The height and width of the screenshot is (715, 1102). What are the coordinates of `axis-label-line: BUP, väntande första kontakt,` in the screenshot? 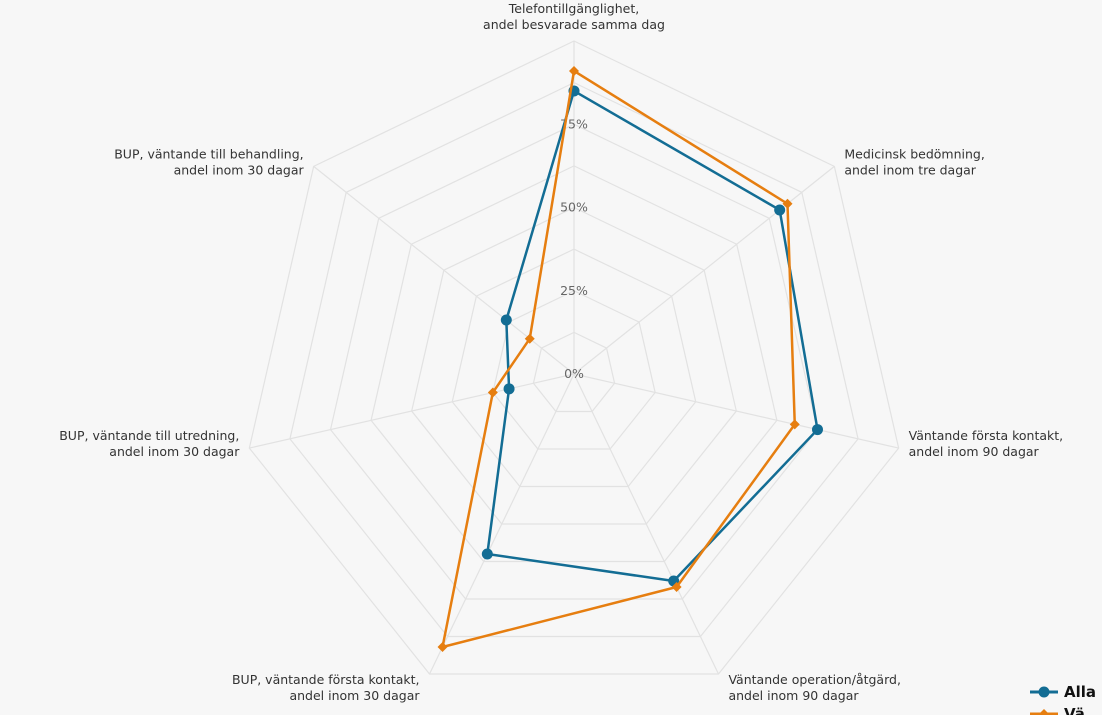 It's located at (326, 679).